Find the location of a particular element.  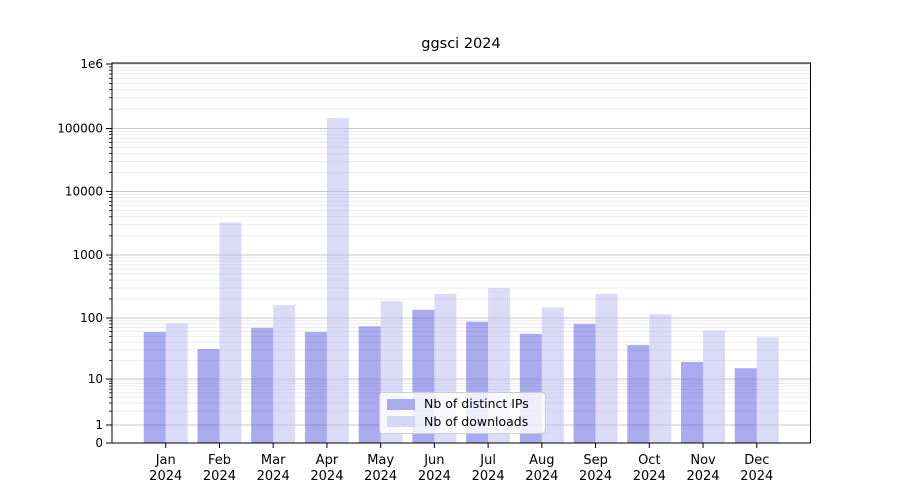

bar-distinct-ips-oct is located at coordinates (638, 394).